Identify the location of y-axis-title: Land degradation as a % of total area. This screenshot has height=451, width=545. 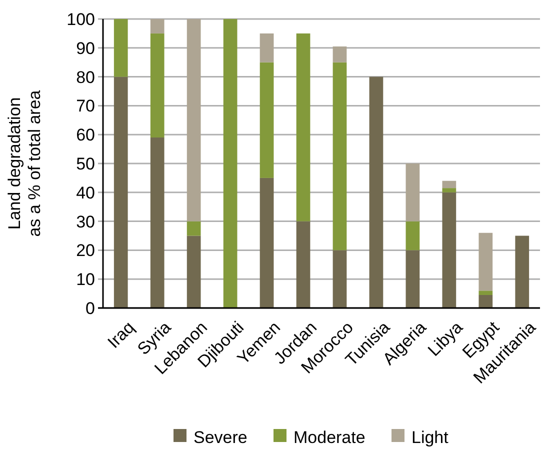
(24, 163).